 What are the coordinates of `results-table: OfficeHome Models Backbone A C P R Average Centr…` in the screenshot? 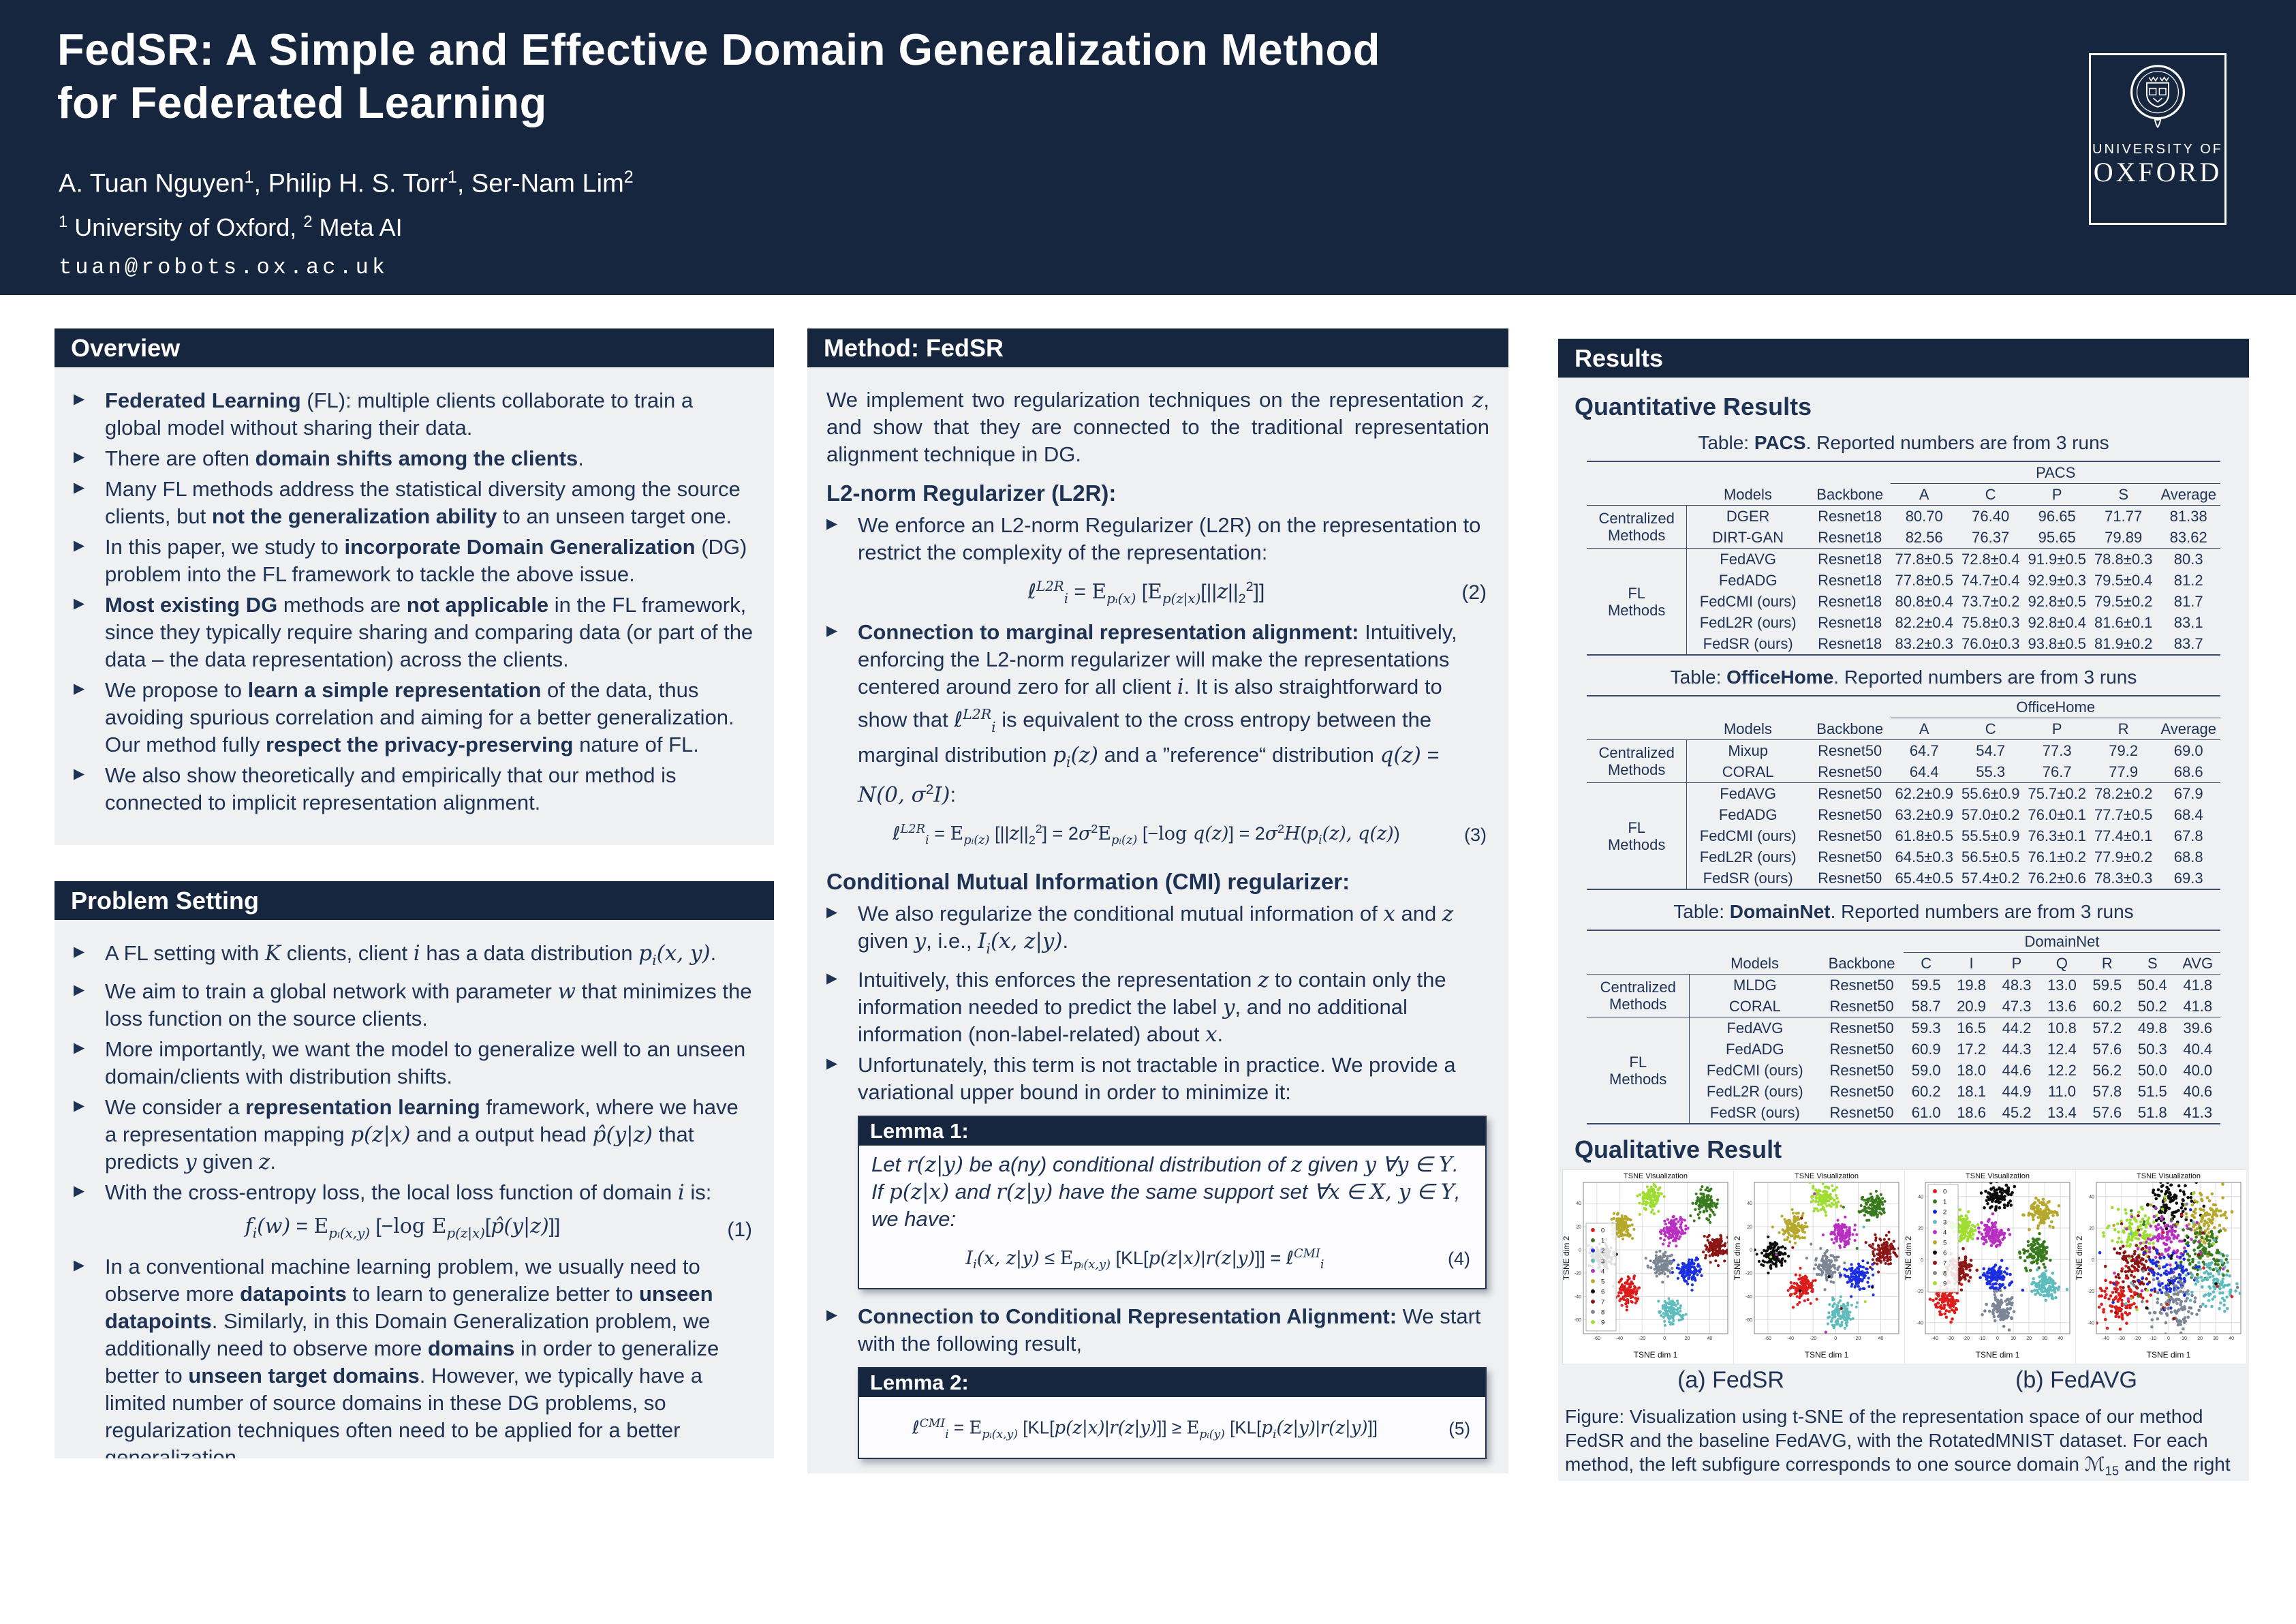 It's located at (1904, 792).